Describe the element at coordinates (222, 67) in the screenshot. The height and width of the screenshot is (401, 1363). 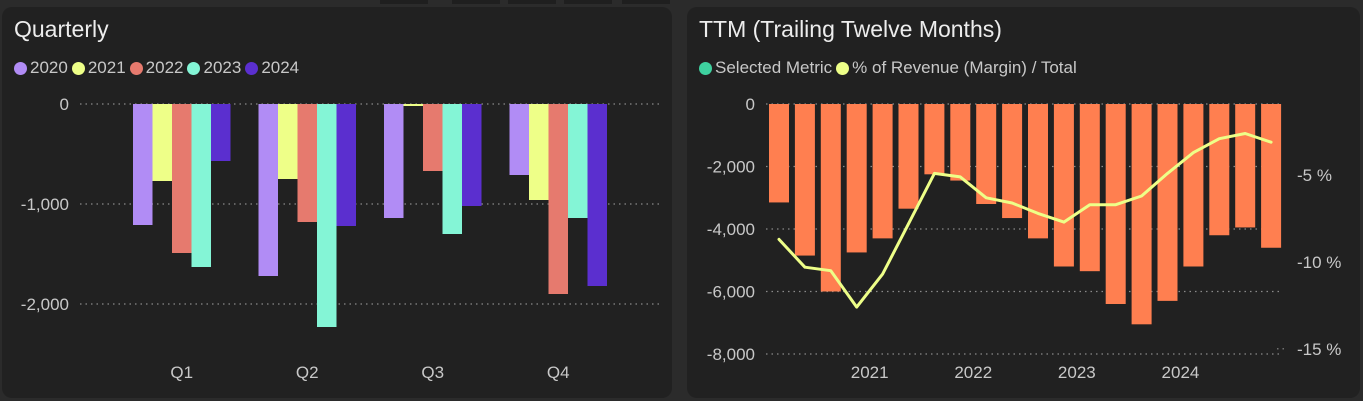
I see `legend-label: 2023` at that location.